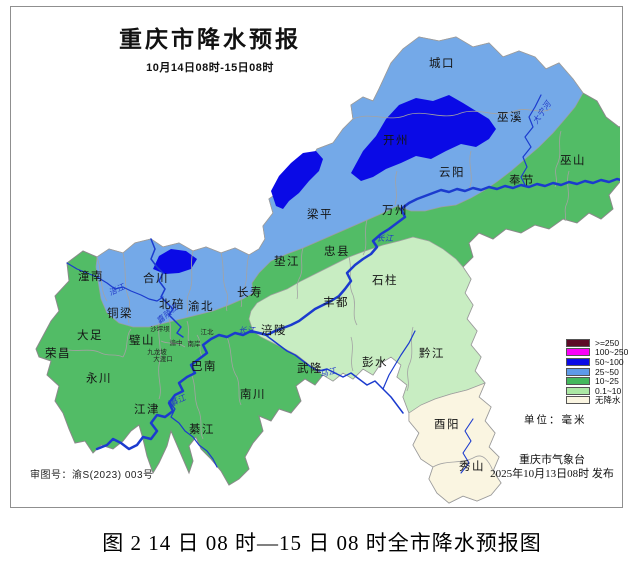  I want to click on legend-row: 100~250, so click(597, 353).